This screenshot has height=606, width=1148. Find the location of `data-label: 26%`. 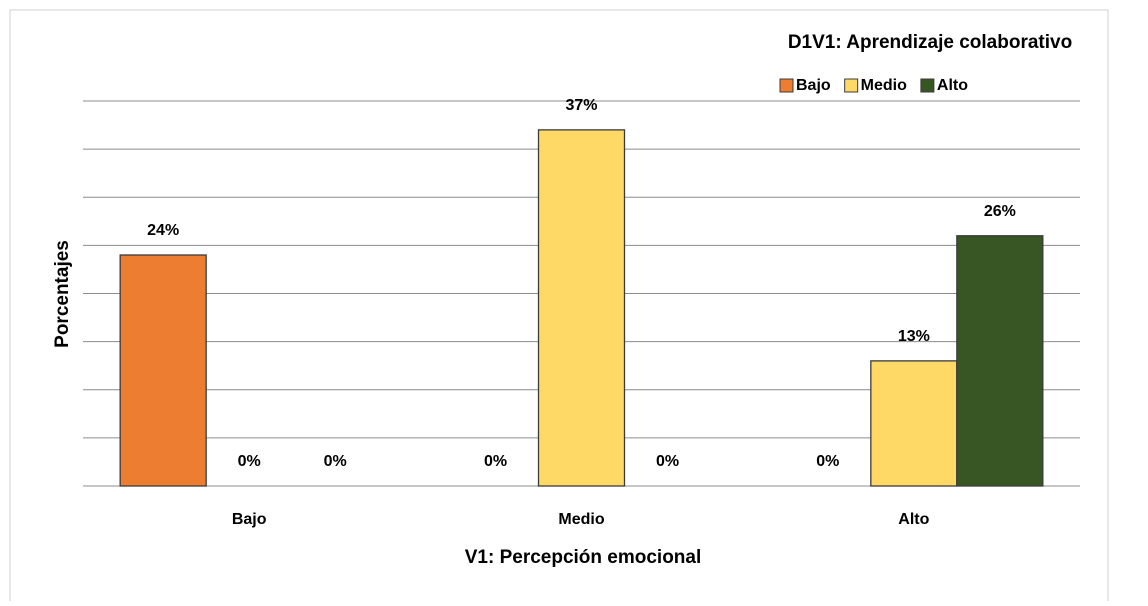

data-label: 26% is located at coordinates (1000, 211).